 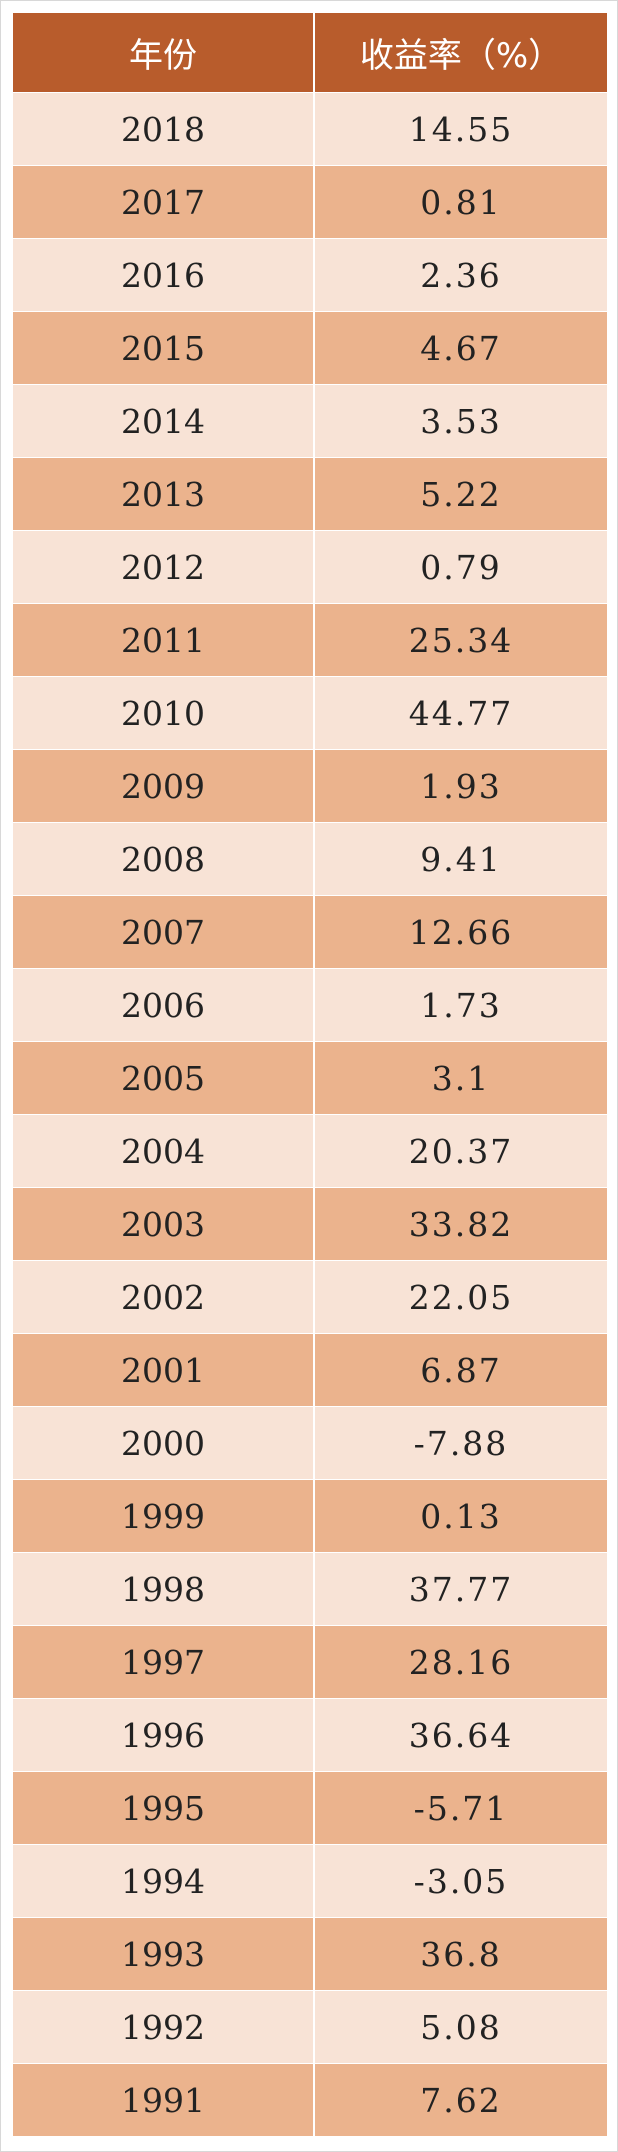 I want to click on rate-cell: 0.13, so click(x=460, y=1516).